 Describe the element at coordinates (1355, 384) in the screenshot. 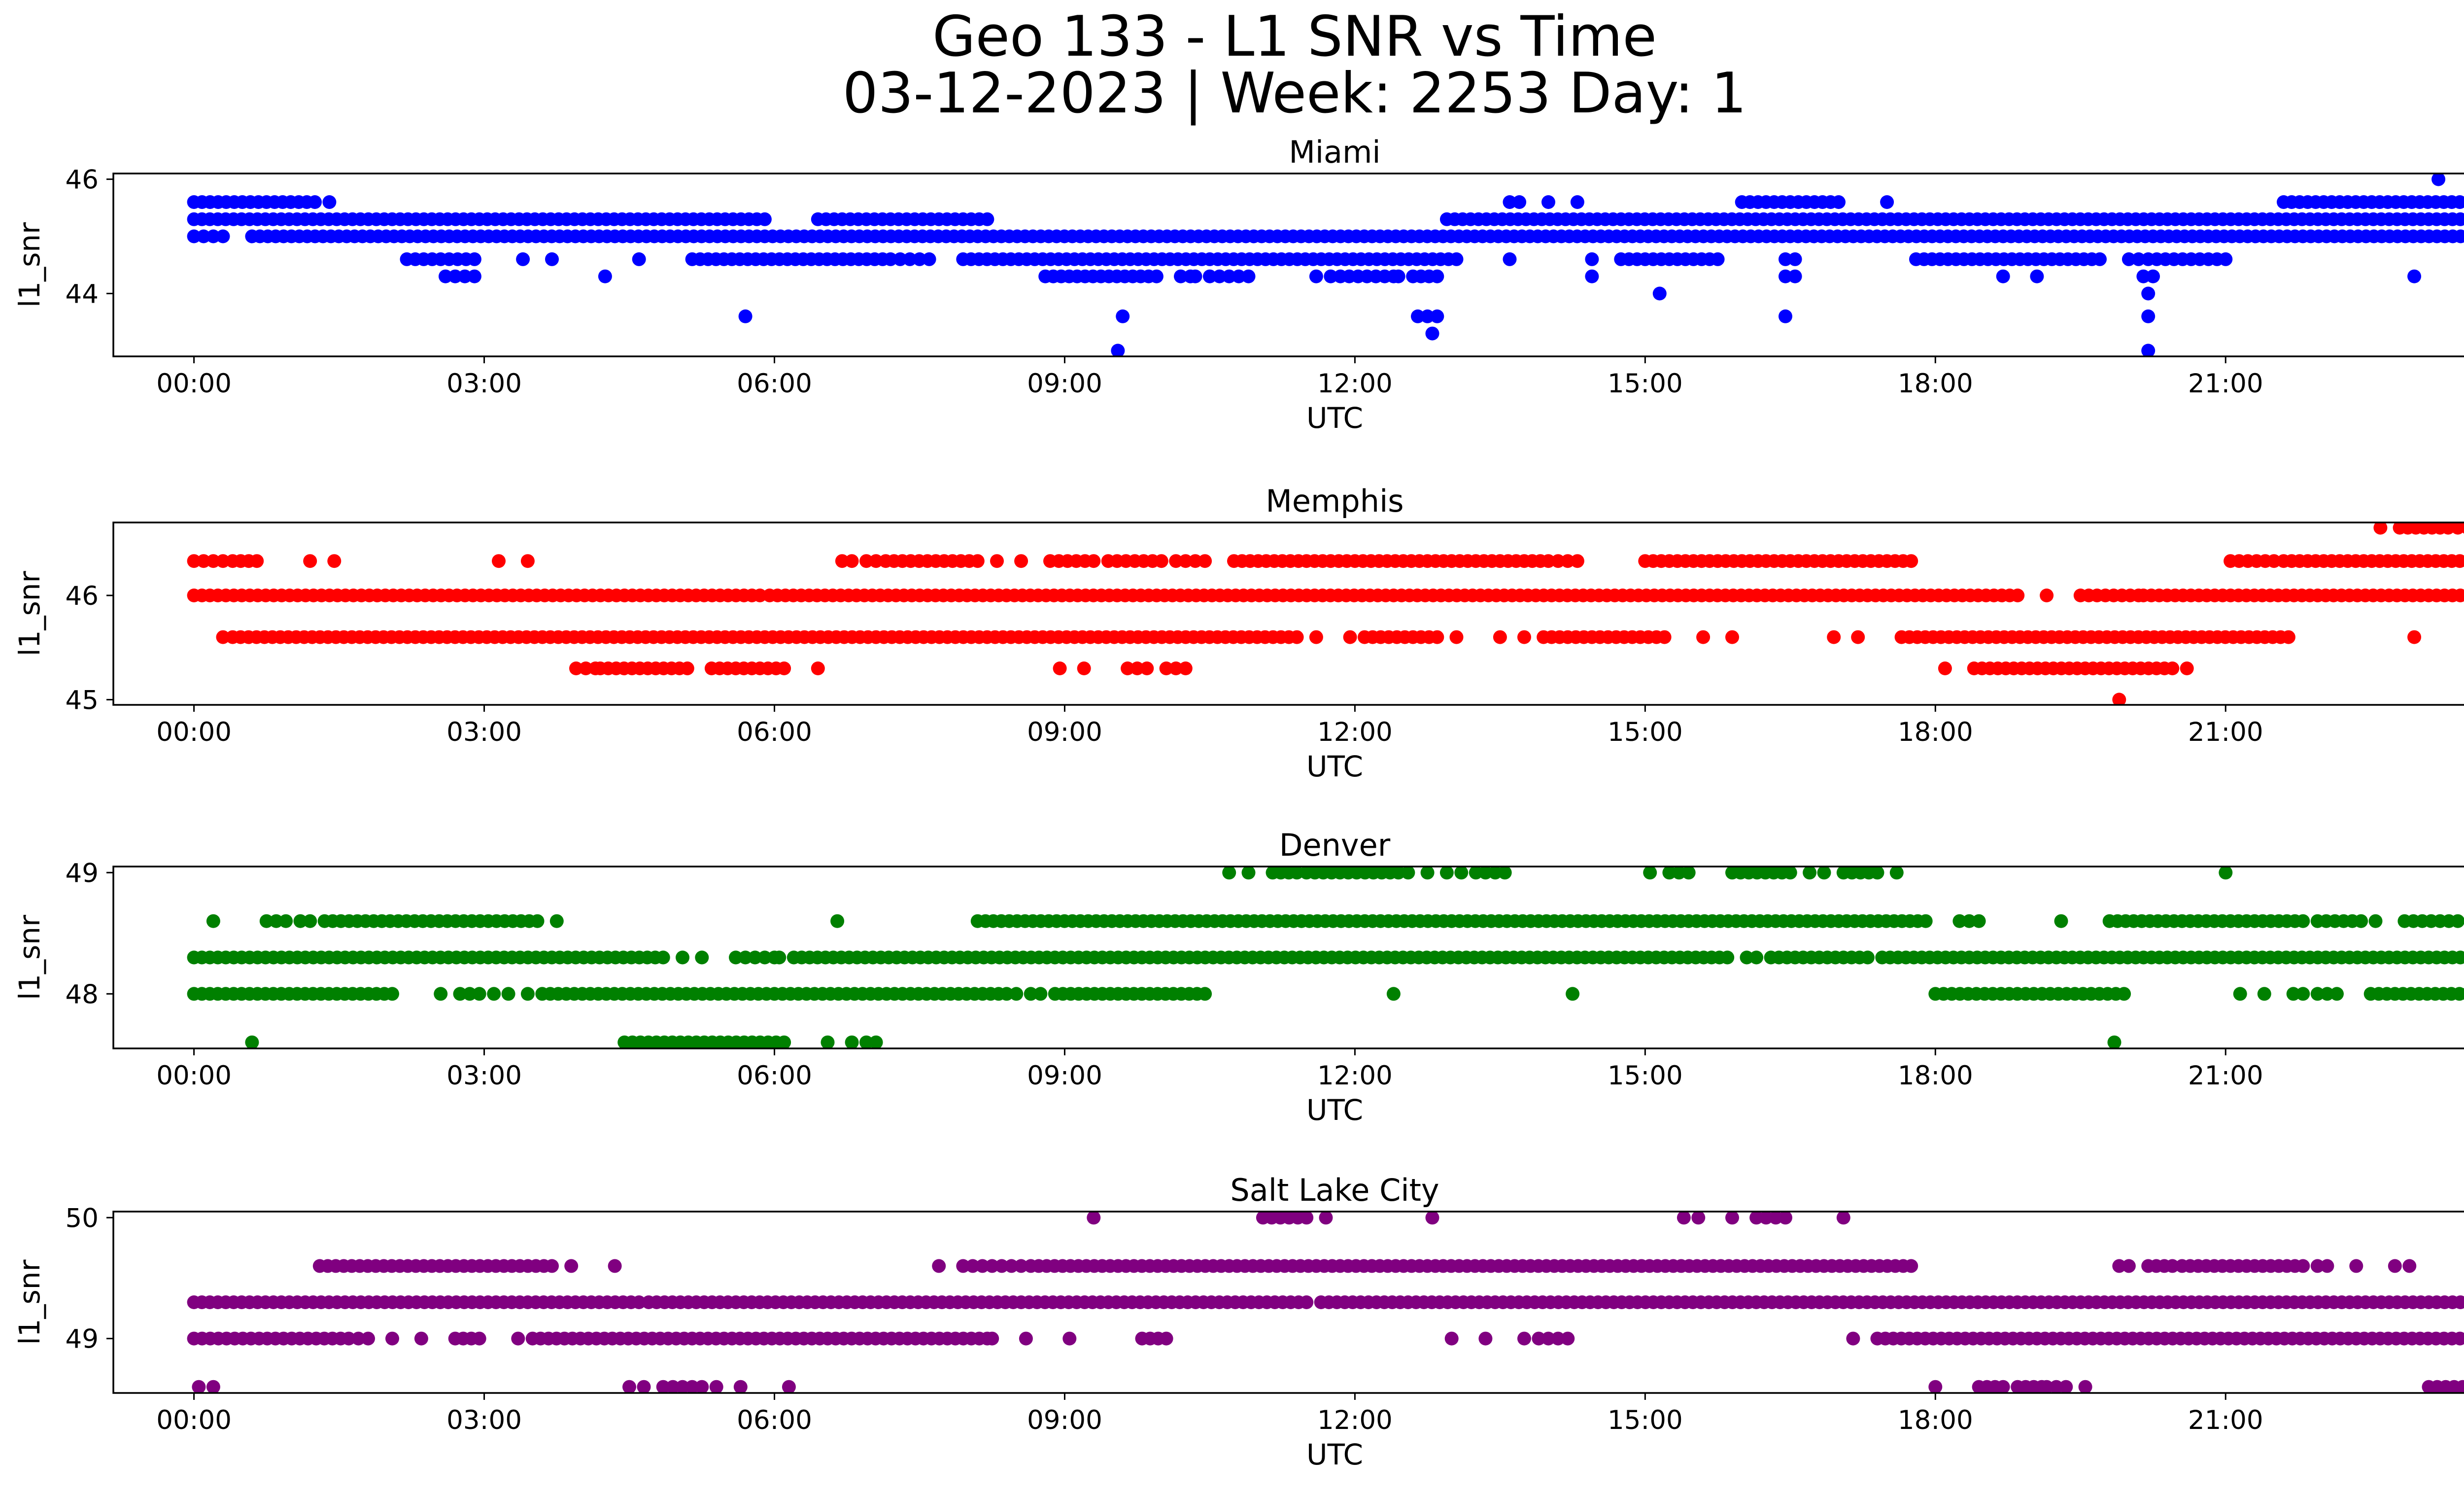

I see `x-tick-label: 12:00` at that location.